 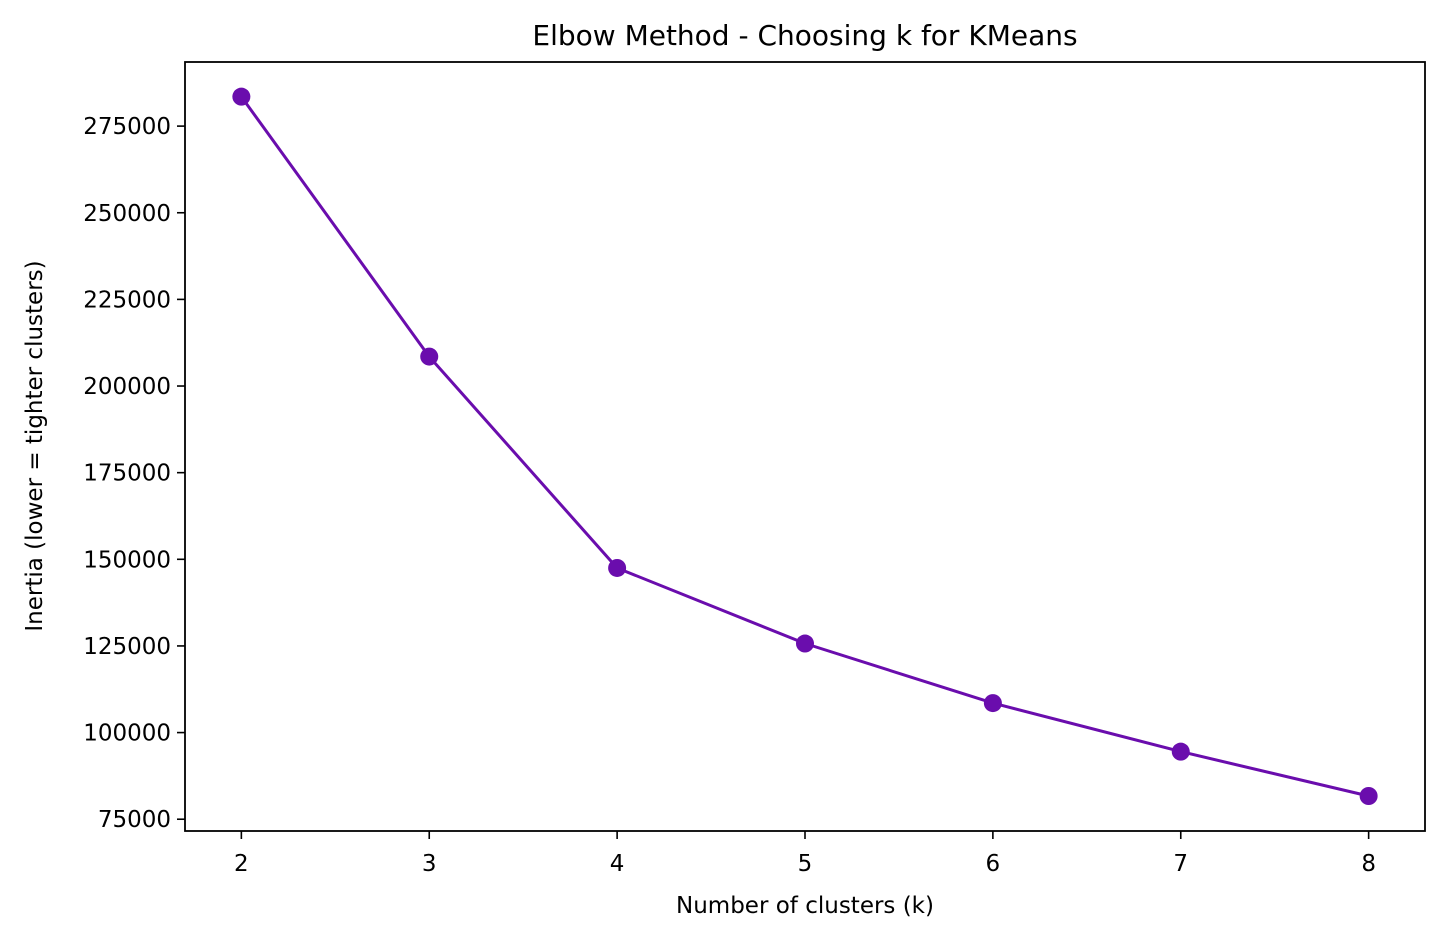 I want to click on x-axis-label: Number of clusters (k), so click(x=805, y=906).